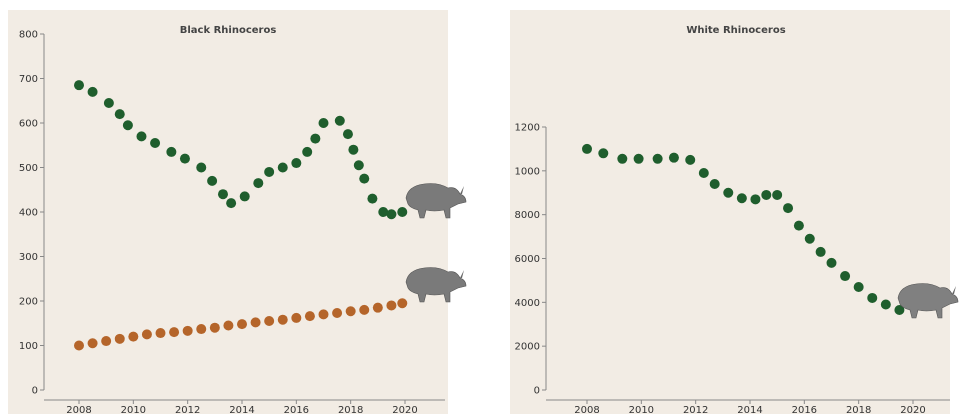 The image size is (960, 420). I want to click on y-tick-label: 400, so click(28, 213).